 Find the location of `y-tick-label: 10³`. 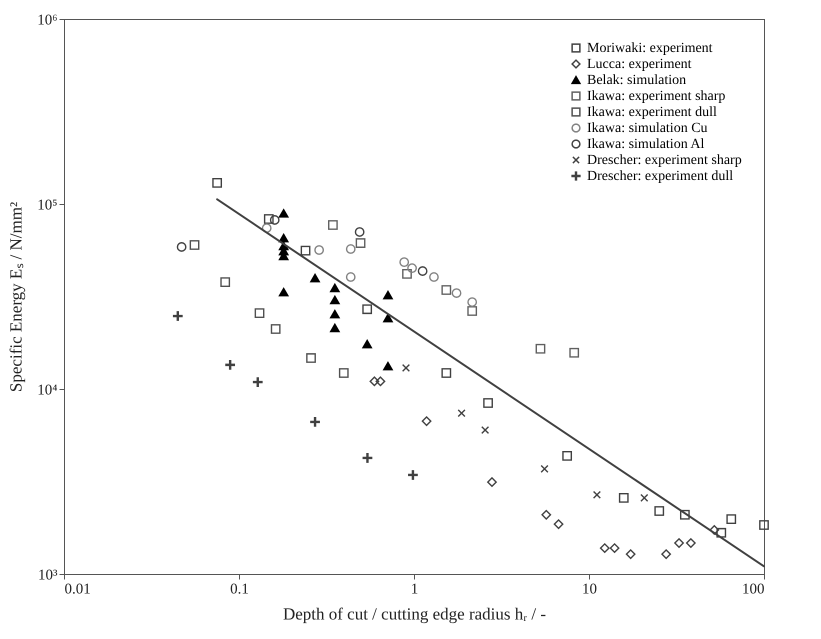

y-tick-label: 10³ is located at coordinates (48, 576).